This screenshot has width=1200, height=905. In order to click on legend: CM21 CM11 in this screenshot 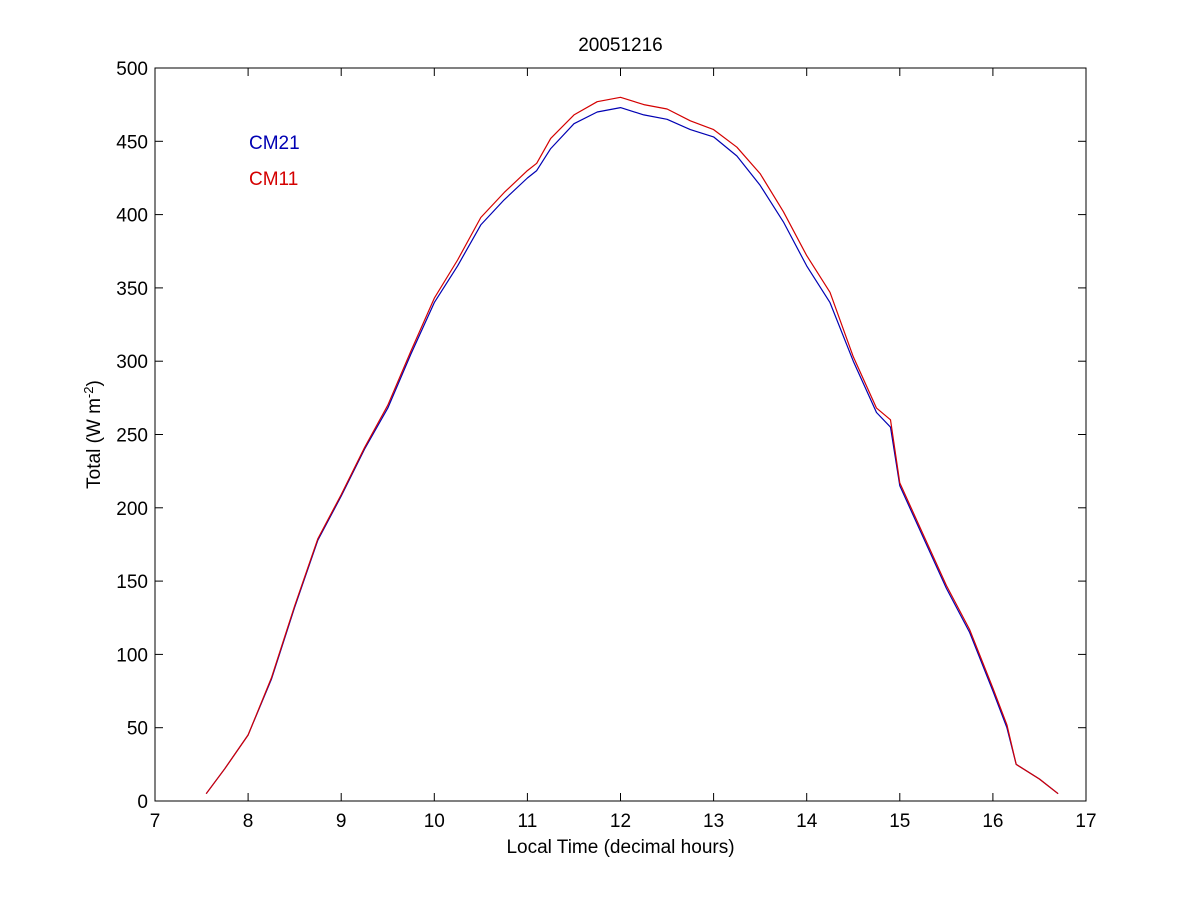, I will do `click(274, 161)`.